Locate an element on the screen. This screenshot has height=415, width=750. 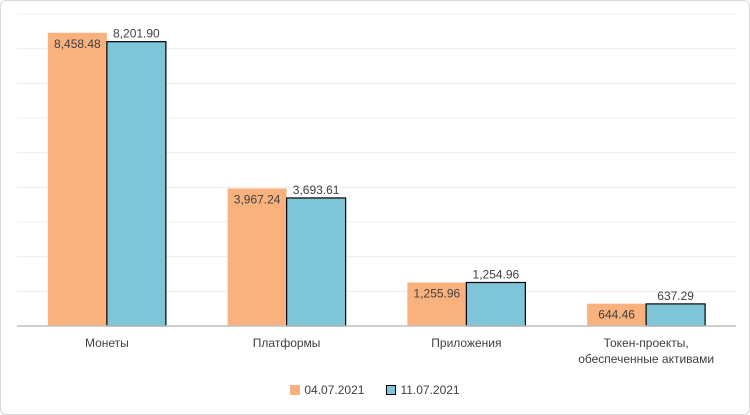
data-label-series-1-2: 3,967.24 is located at coordinates (257, 199).